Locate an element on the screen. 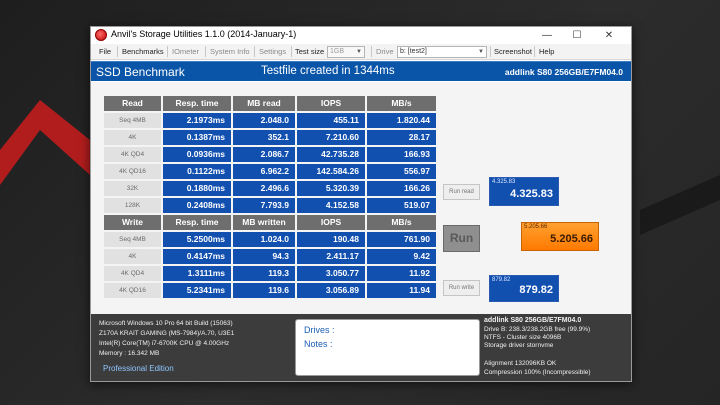 The image size is (720, 405). write-resp-time: 0.4147ms is located at coordinates (197, 256).